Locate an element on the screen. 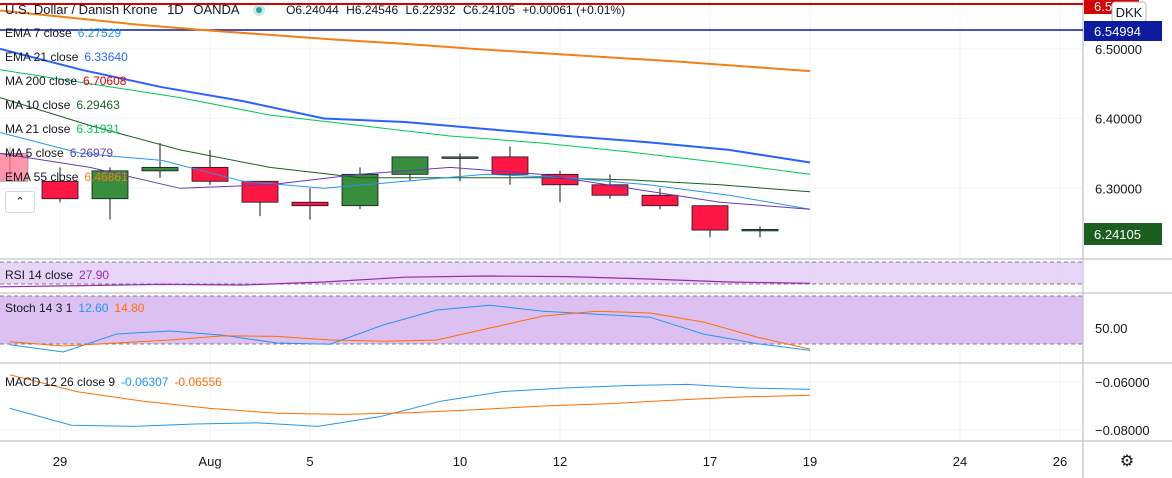 The image size is (1172, 478). legend-rsi: RSI 14 close 27.90 is located at coordinates (57, 275).